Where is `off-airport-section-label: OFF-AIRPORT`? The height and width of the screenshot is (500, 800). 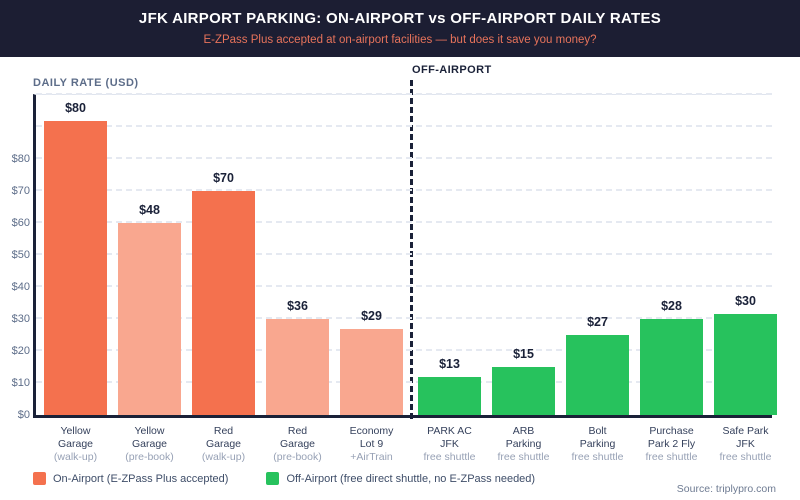 off-airport-section-label: OFF-AIRPORT is located at coordinates (452, 70).